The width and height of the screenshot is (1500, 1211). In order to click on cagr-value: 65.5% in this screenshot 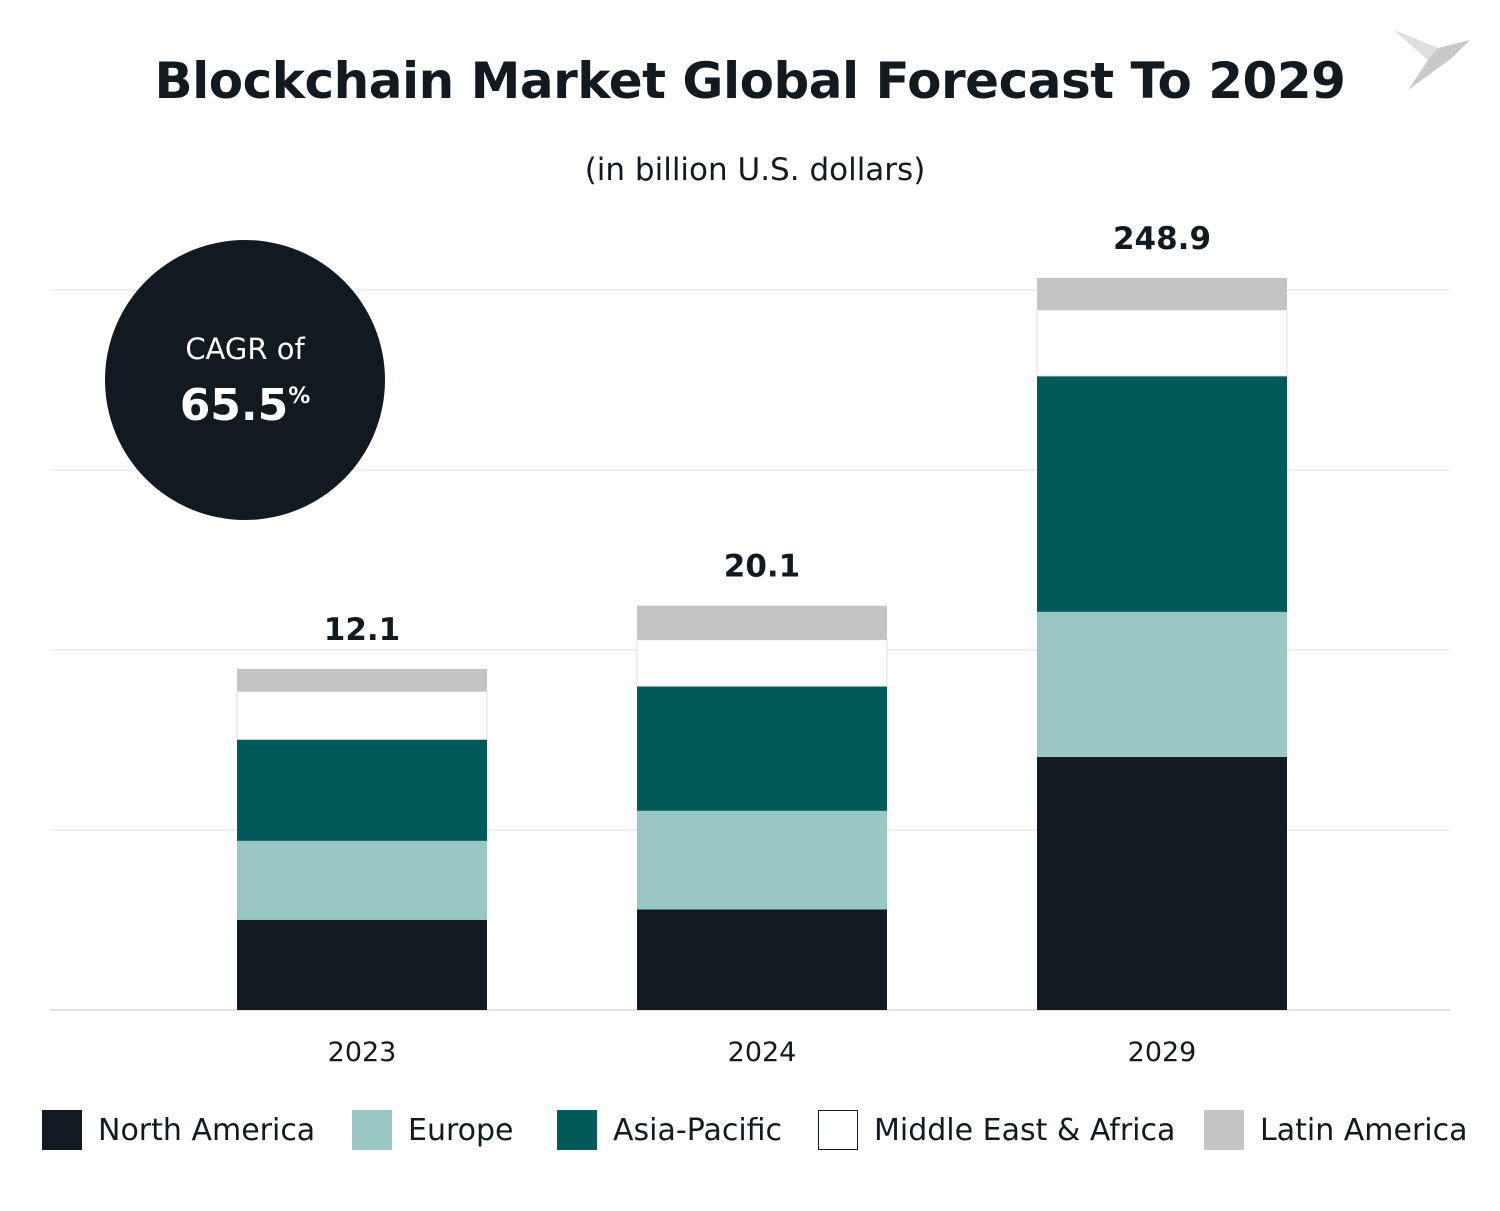, I will do `click(245, 405)`.